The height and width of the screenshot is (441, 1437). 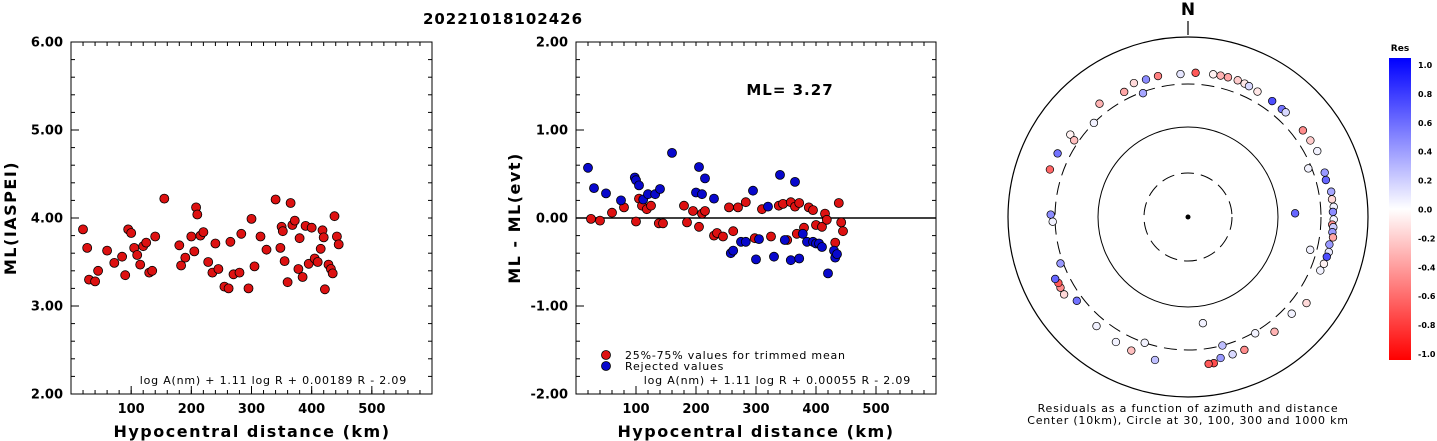 What do you see at coordinates (47, 219) in the screenshot?
I see `y-tick-label: 4.00` at bounding box center [47, 219].